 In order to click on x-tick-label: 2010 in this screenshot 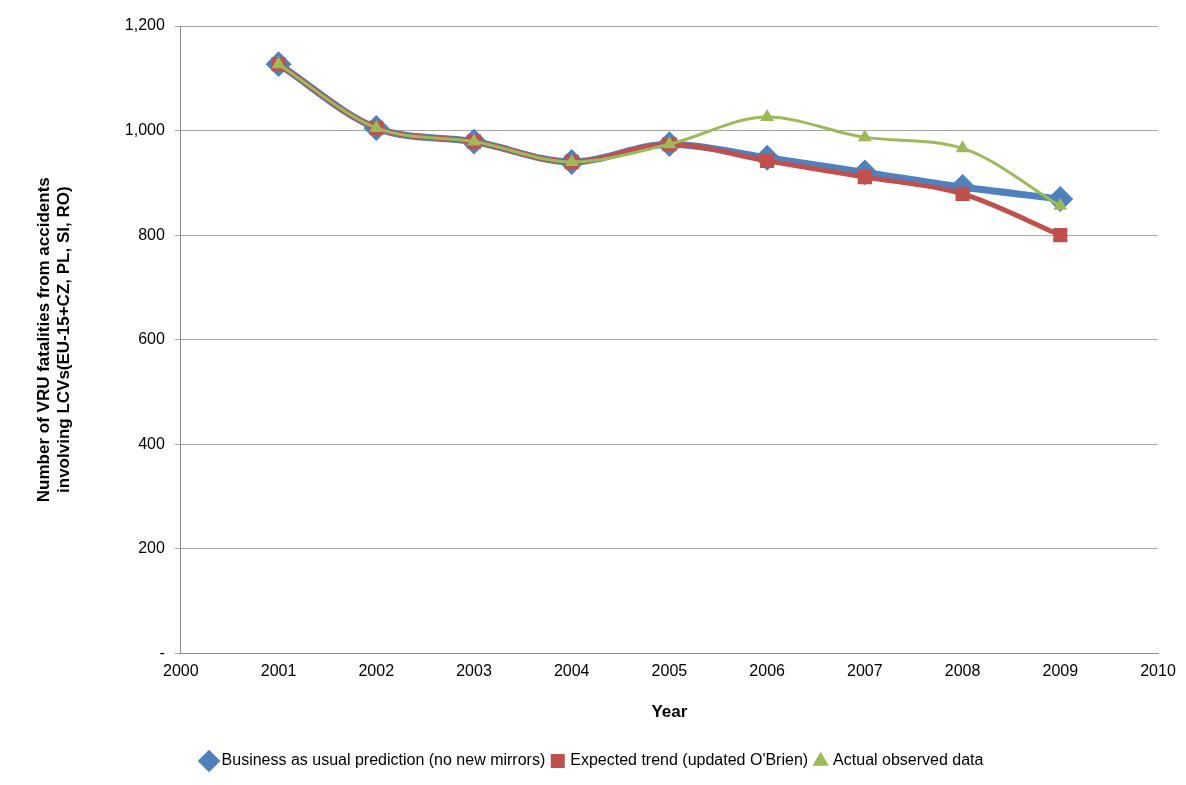, I will do `click(1158, 671)`.